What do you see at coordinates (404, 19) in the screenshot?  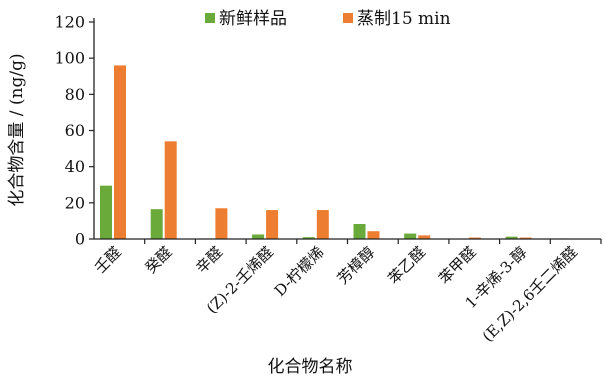 I see `legend-label-steamed: 蒸制15 min` at bounding box center [404, 19].